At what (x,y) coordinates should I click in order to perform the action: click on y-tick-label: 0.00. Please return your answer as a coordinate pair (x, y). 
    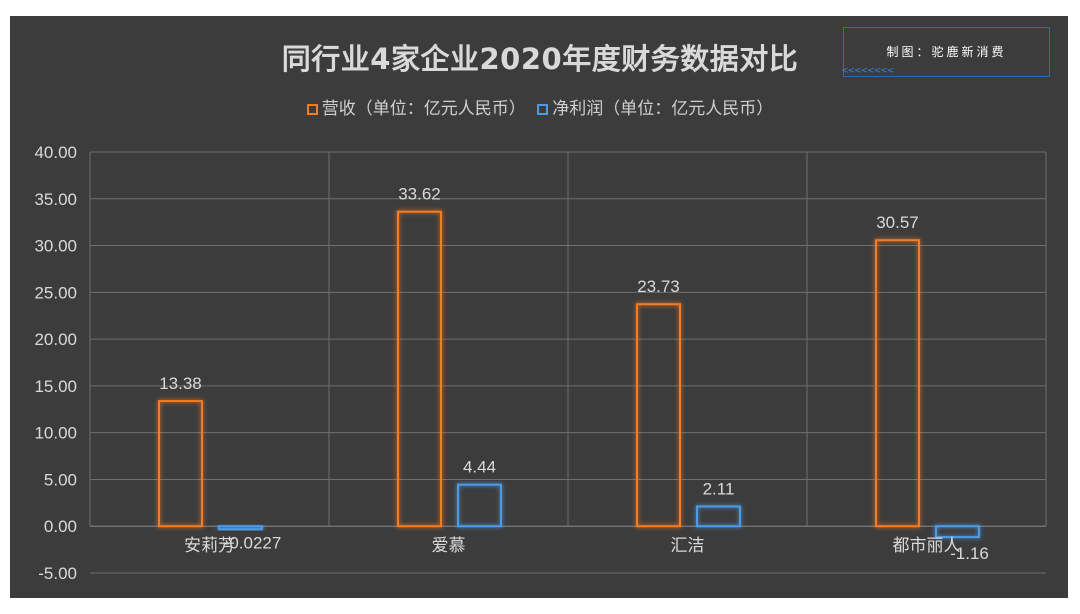
    Looking at the image, I should click on (60, 526).